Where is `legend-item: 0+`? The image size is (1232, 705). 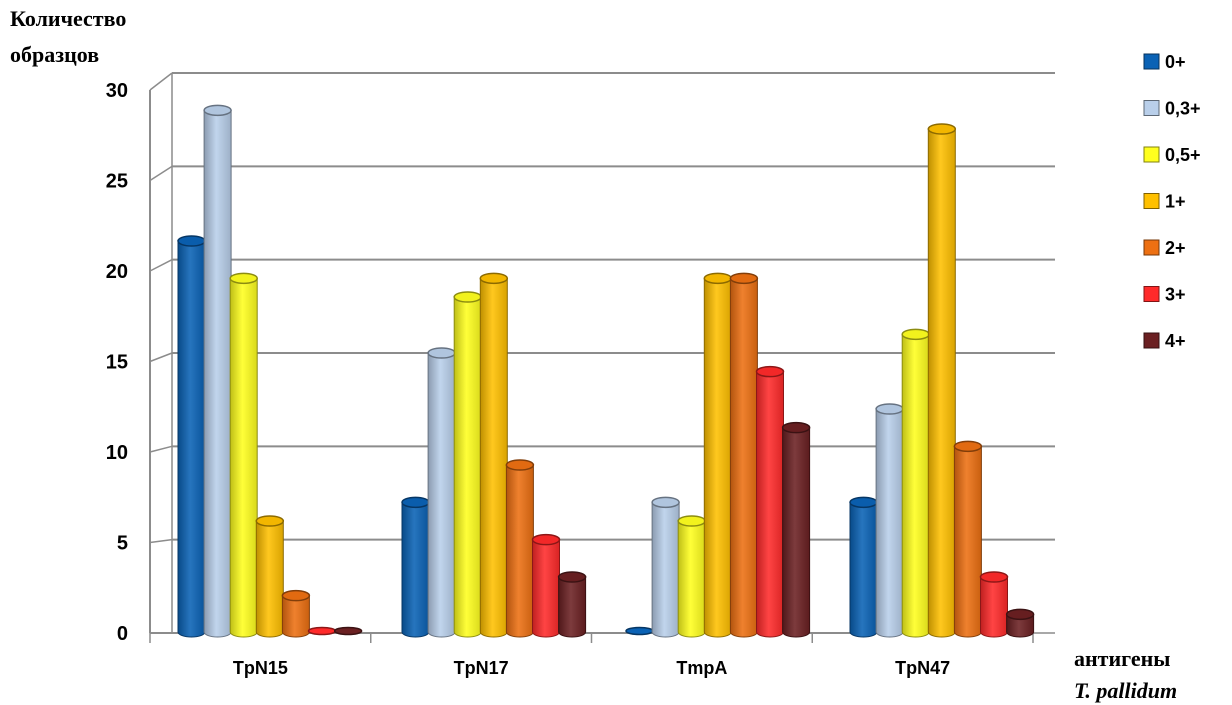
legend-item: 0+ is located at coordinates (1164, 62).